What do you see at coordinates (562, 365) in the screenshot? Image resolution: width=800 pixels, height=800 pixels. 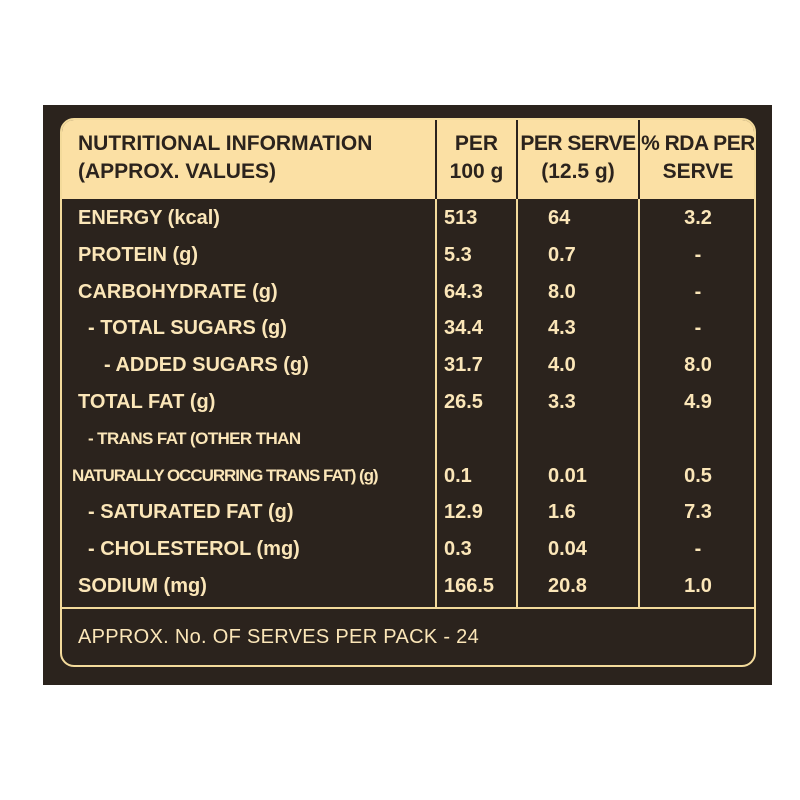 I see `value-per-serve: 4.0` at bounding box center [562, 365].